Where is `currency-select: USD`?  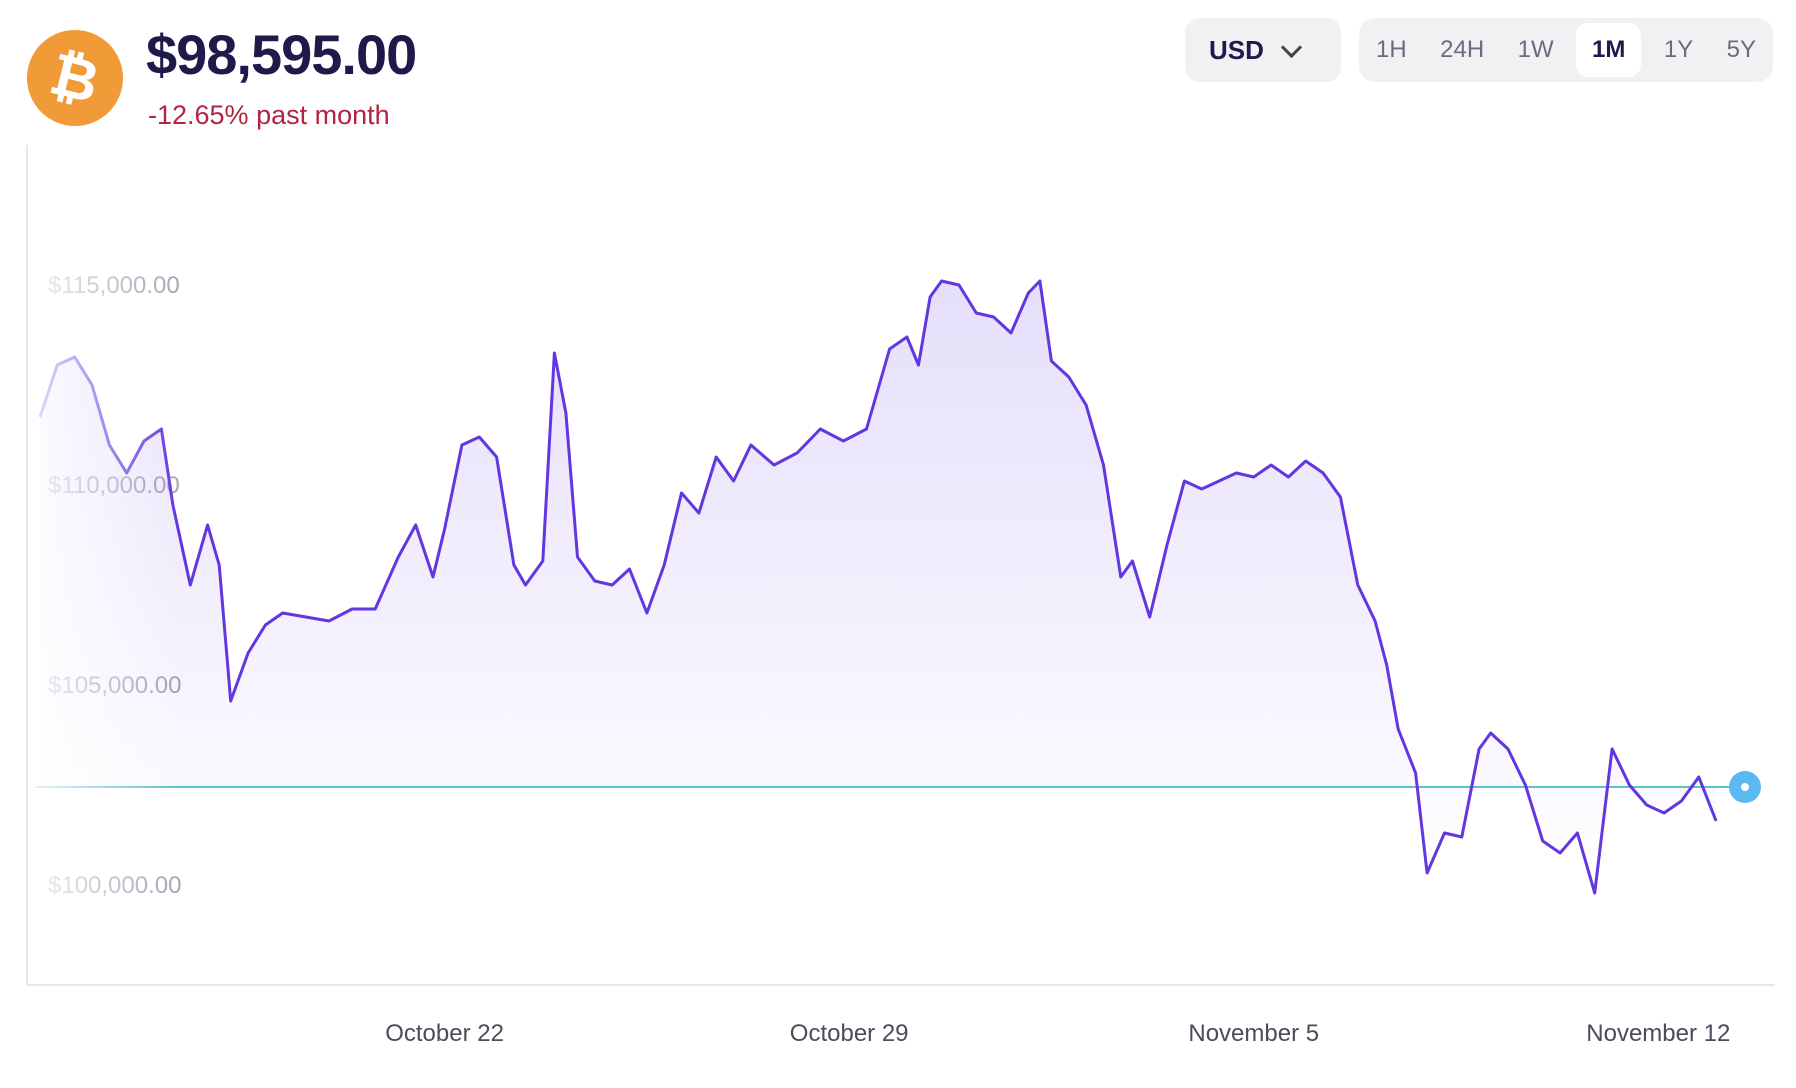
currency-select: USD is located at coordinates (1263, 50).